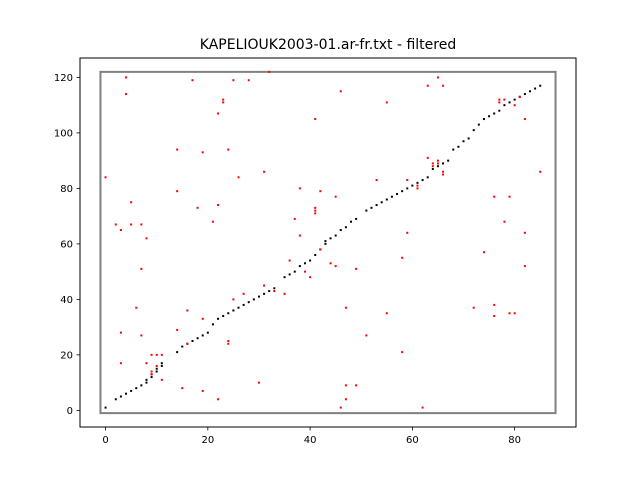 This screenshot has height=480, width=640. I want to click on x-tick-label: 0, so click(105, 440).